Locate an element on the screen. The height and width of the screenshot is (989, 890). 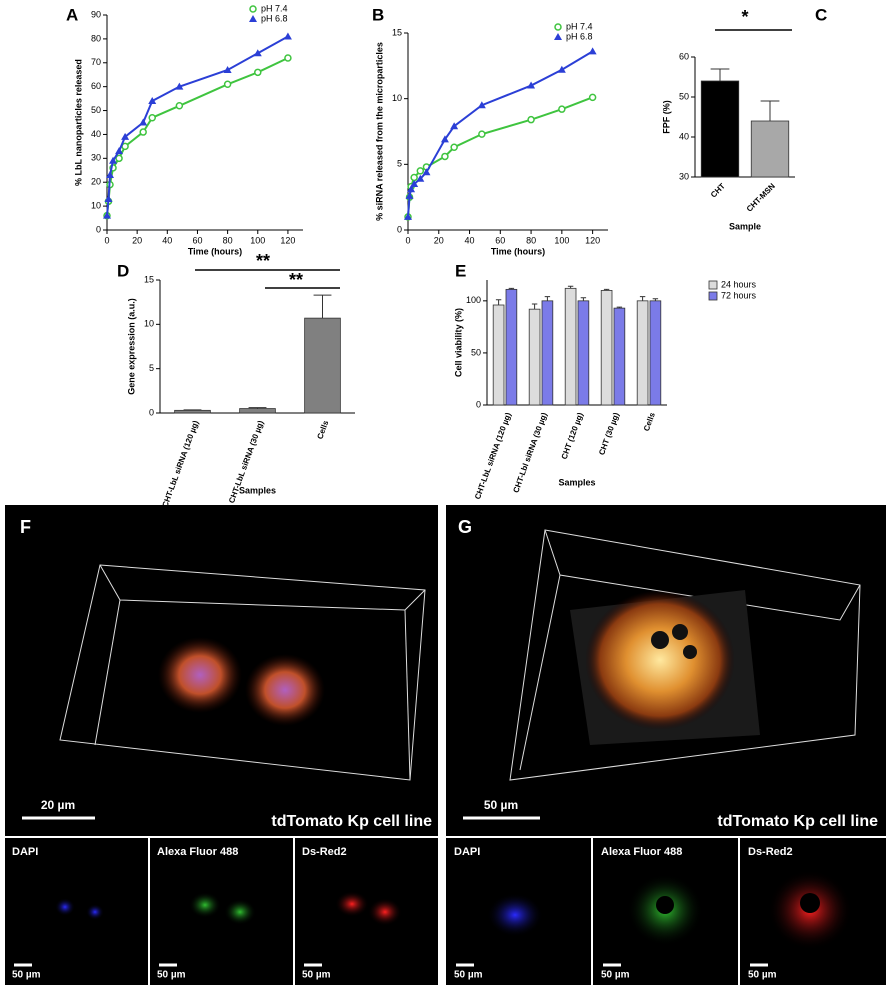
x-tick-label: 20 is located at coordinates (137, 240).